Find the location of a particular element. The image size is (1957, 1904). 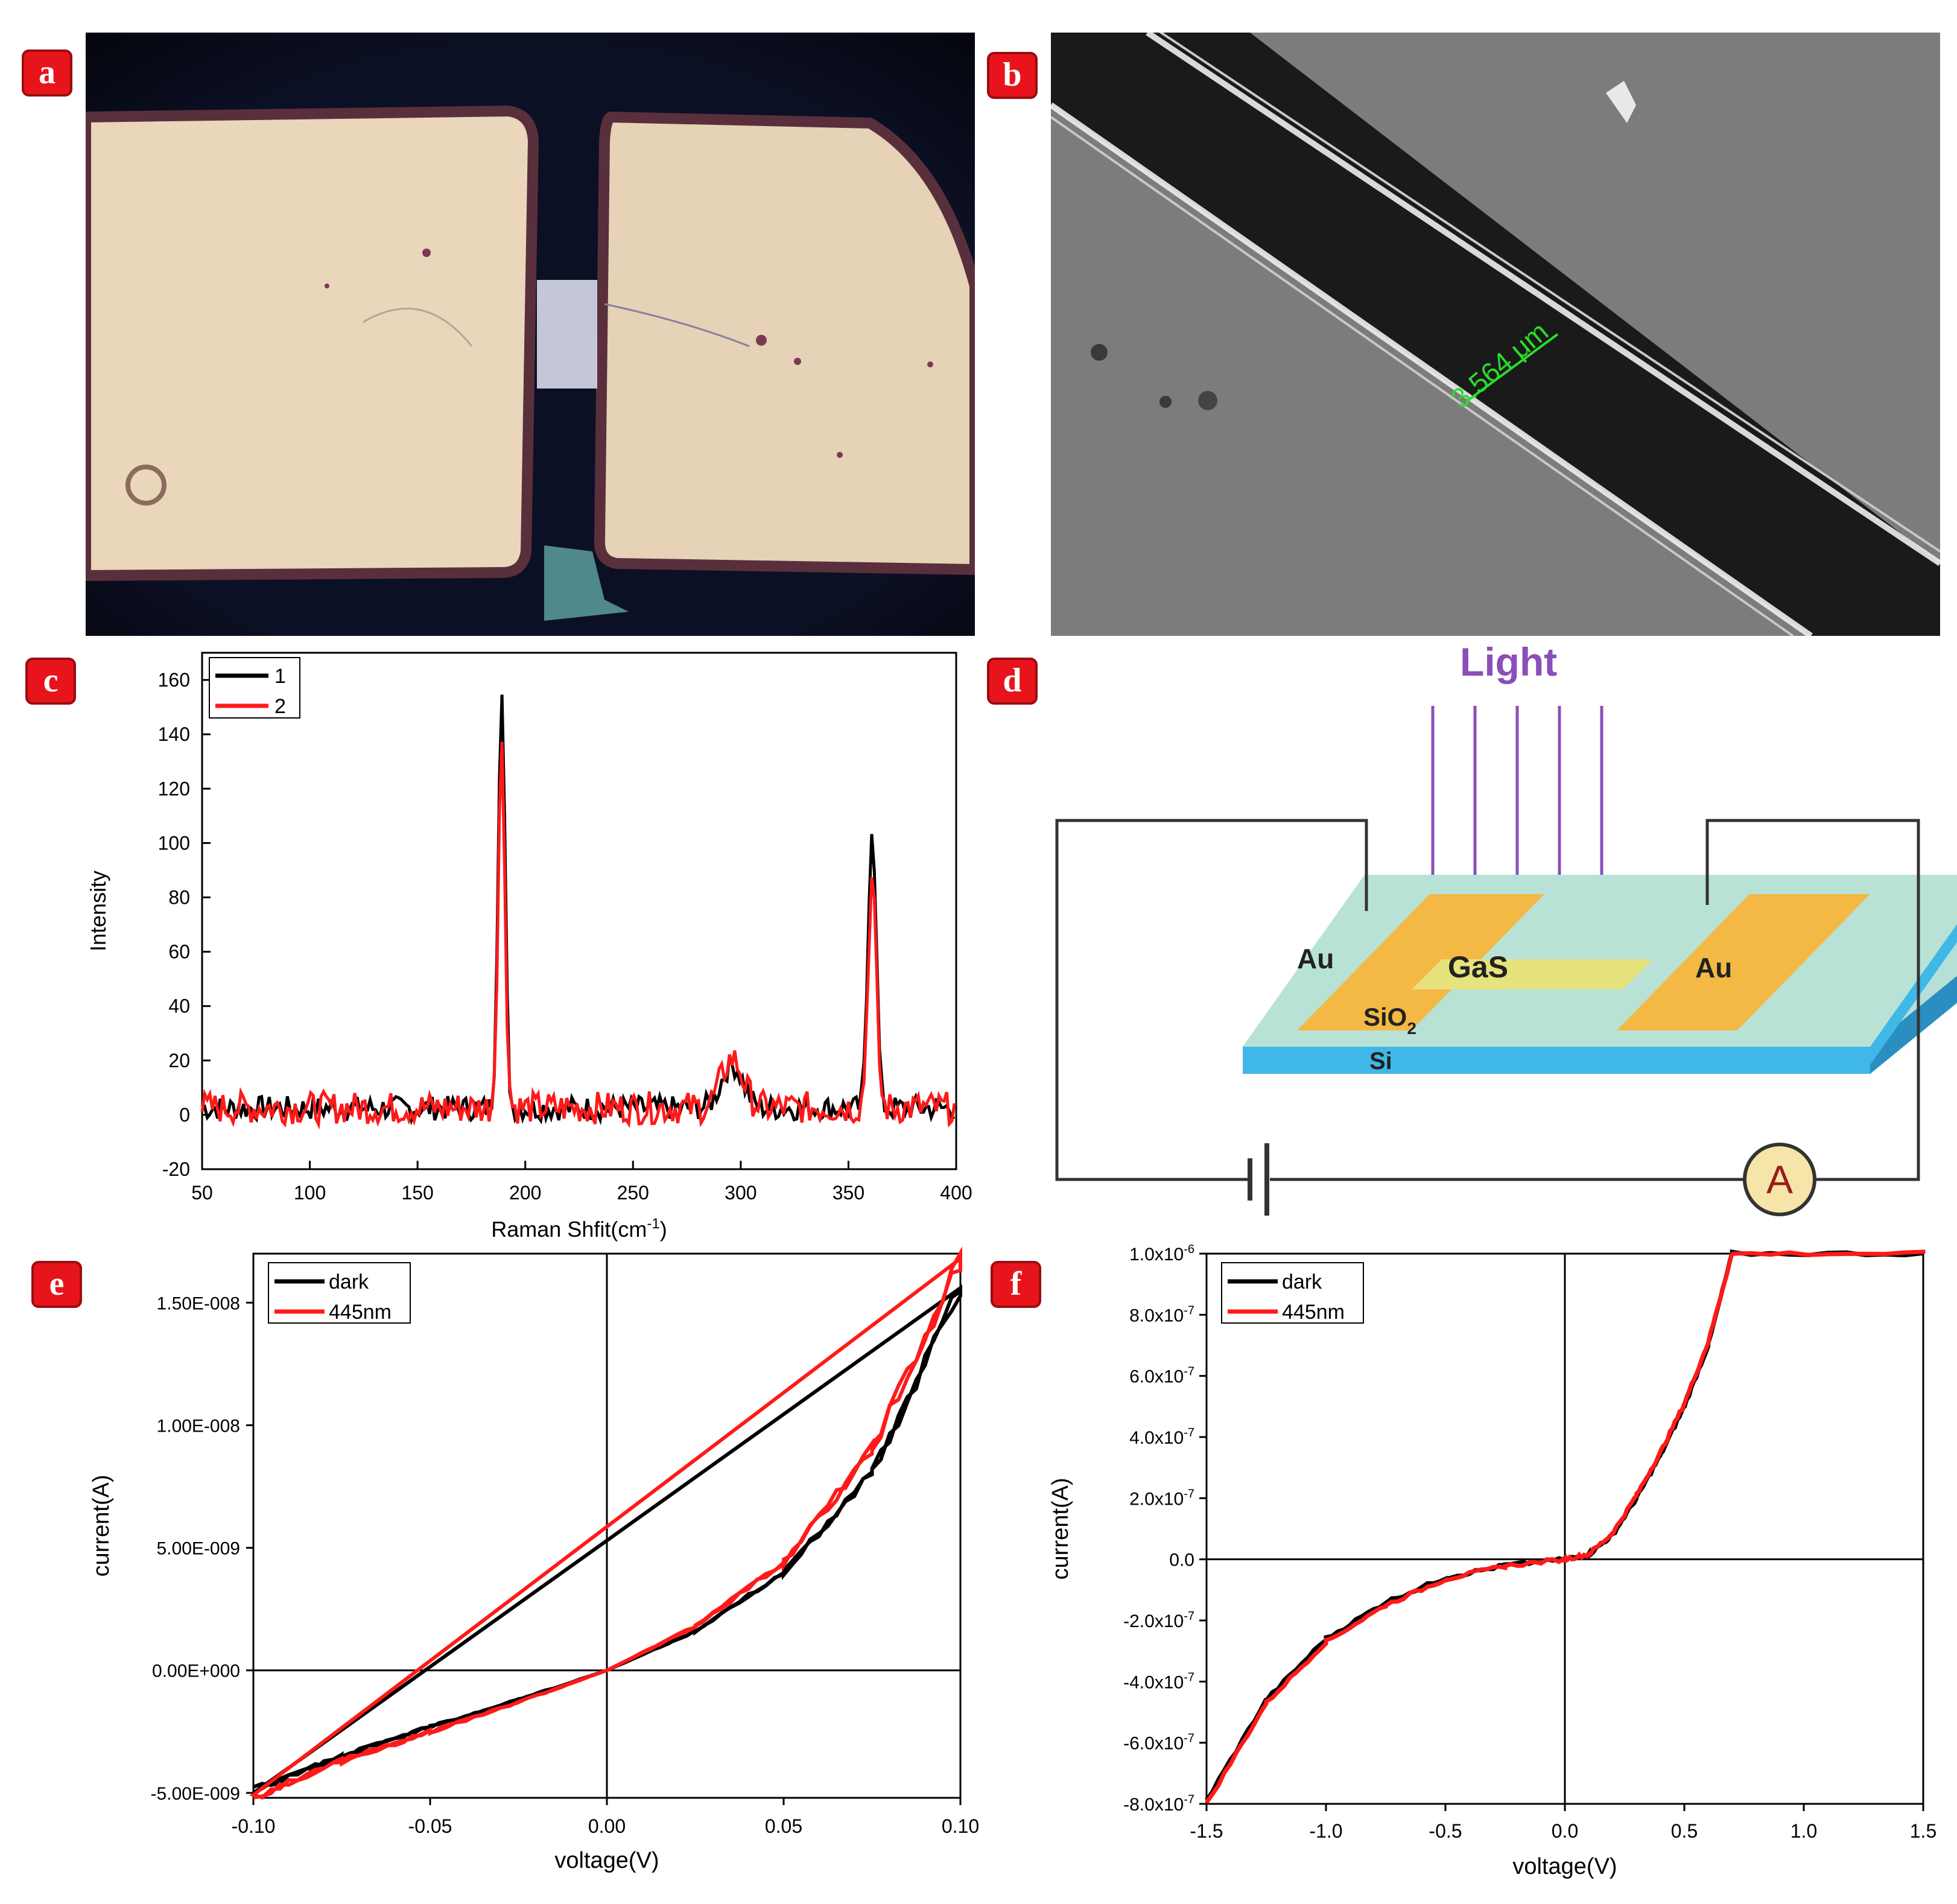

x-tick-label: 1.0 is located at coordinates (1803, 1831).